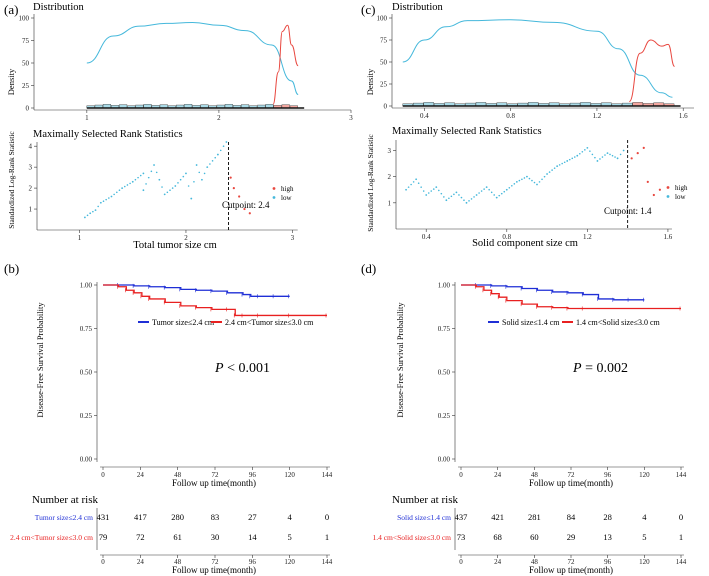 The image size is (709, 576). Describe the element at coordinates (534, 517) in the screenshot. I see `risk-value: 281` at that location.